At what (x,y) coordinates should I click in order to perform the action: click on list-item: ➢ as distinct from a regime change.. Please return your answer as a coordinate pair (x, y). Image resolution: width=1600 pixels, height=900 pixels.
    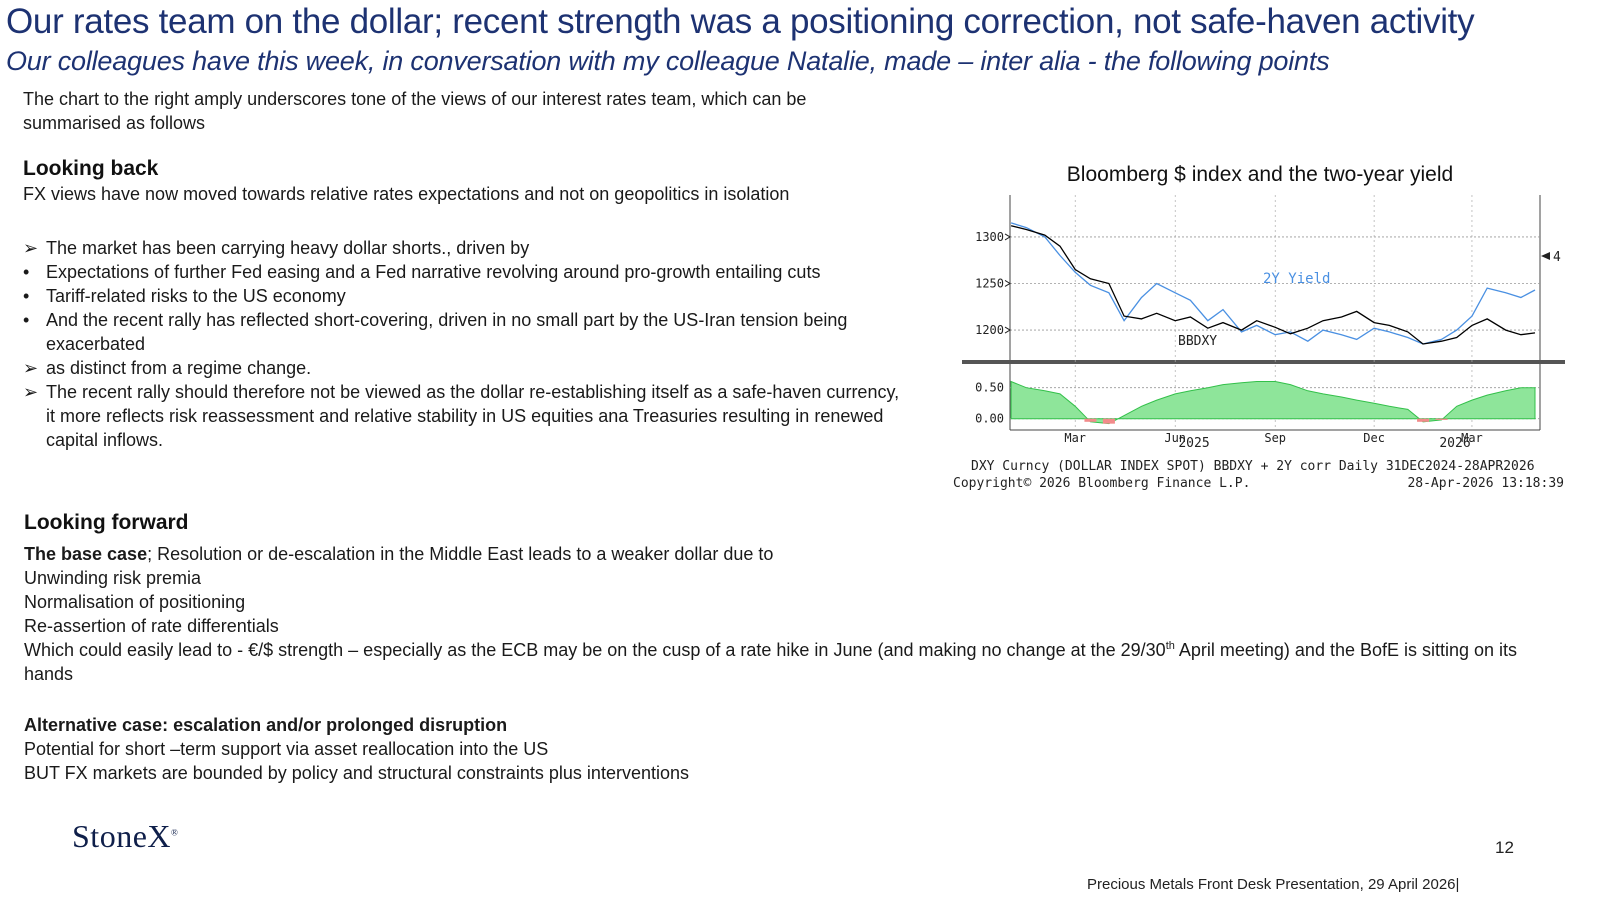
    Looking at the image, I should click on (463, 368).